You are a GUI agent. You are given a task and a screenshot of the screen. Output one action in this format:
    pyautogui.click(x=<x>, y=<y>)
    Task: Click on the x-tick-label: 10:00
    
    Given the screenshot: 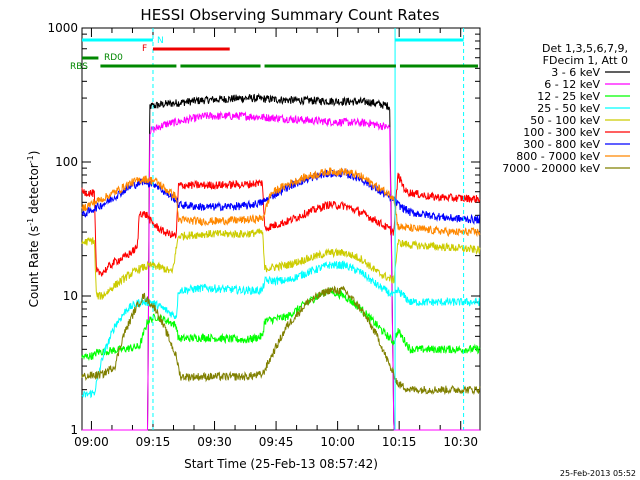 What is the action you would take?
    pyautogui.click(x=337, y=442)
    